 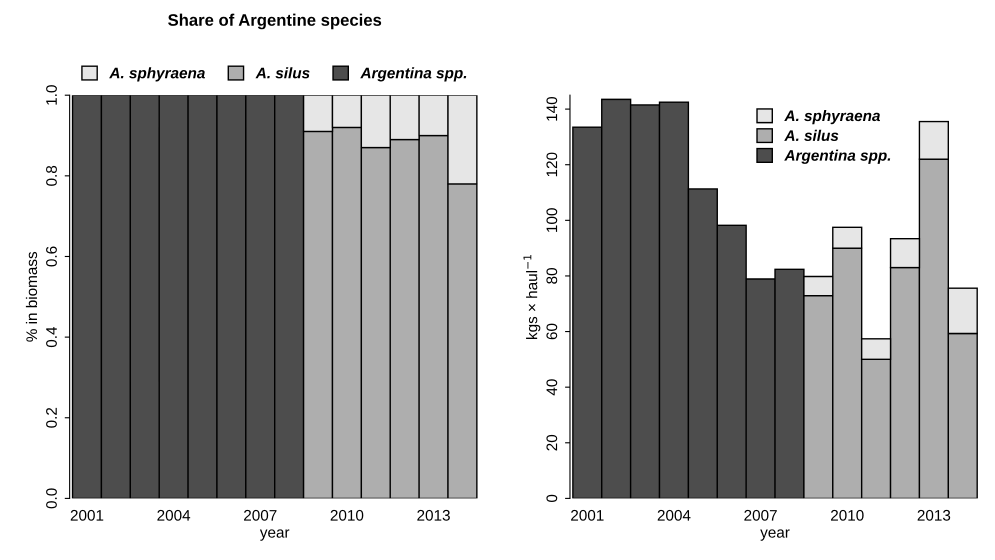 I want to click on y-tick-label: 140, so click(x=552, y=108).